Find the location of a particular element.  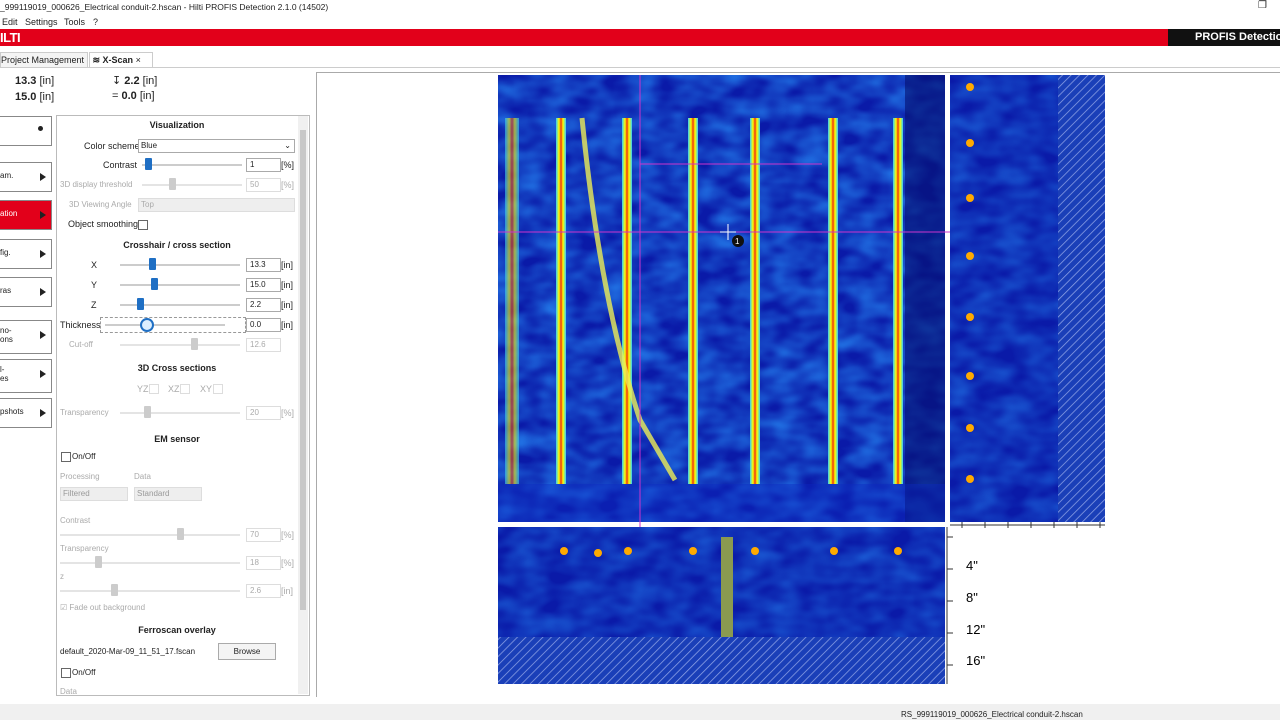

menu-item: Settings is located at coordinates (41, 22).